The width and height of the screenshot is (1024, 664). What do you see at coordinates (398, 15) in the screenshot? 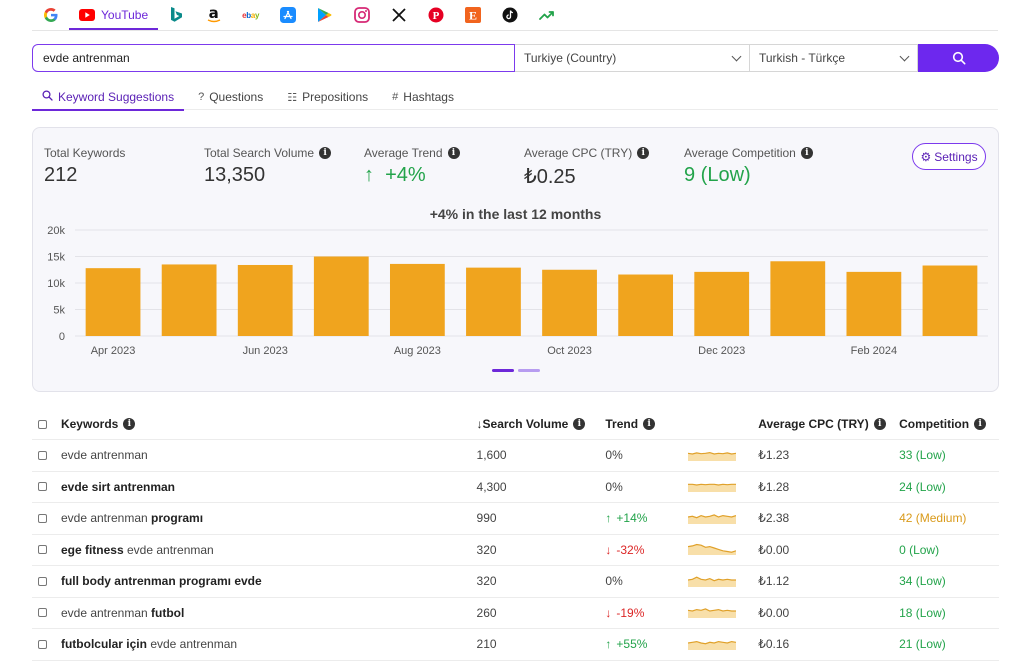
I see `engine-tab-x` at bounding box center [398, 15].